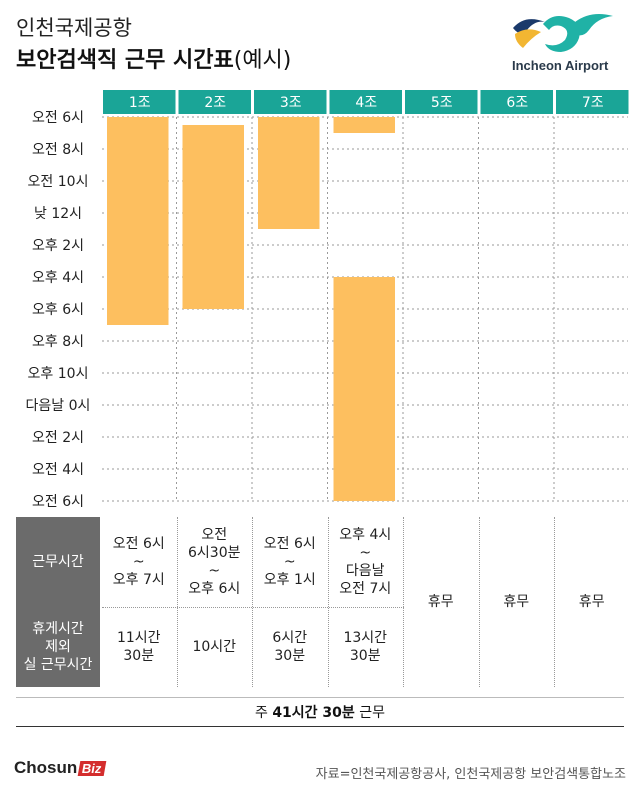 This screenshot has width=640, height=800. I want to click on brand-main: Chosun, so click(46, 767).